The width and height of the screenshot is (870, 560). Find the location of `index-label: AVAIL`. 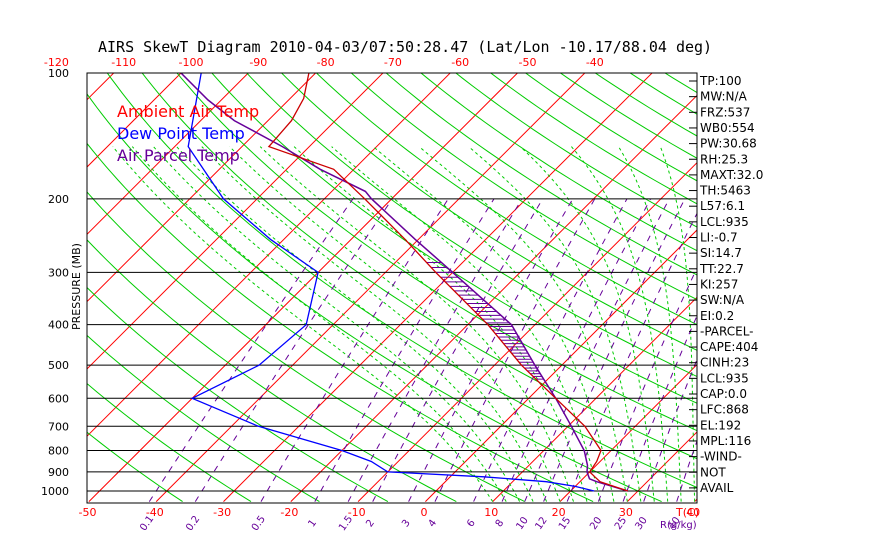

index-label: AVAIL is located at coordinates (717, 488).